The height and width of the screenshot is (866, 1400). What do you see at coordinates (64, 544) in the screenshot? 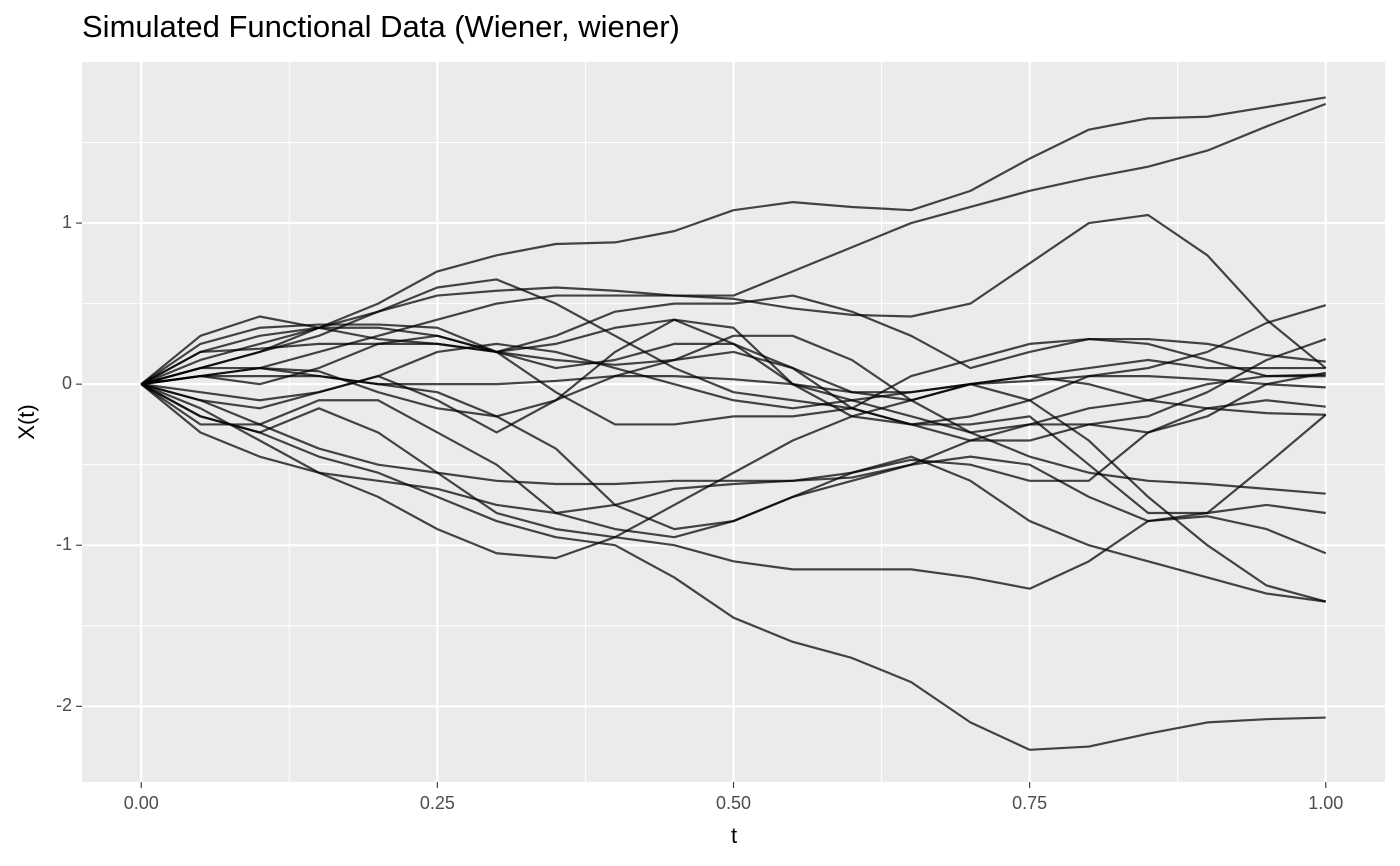
I see `y-tick-label: -1` at bounding box center [64, 544].